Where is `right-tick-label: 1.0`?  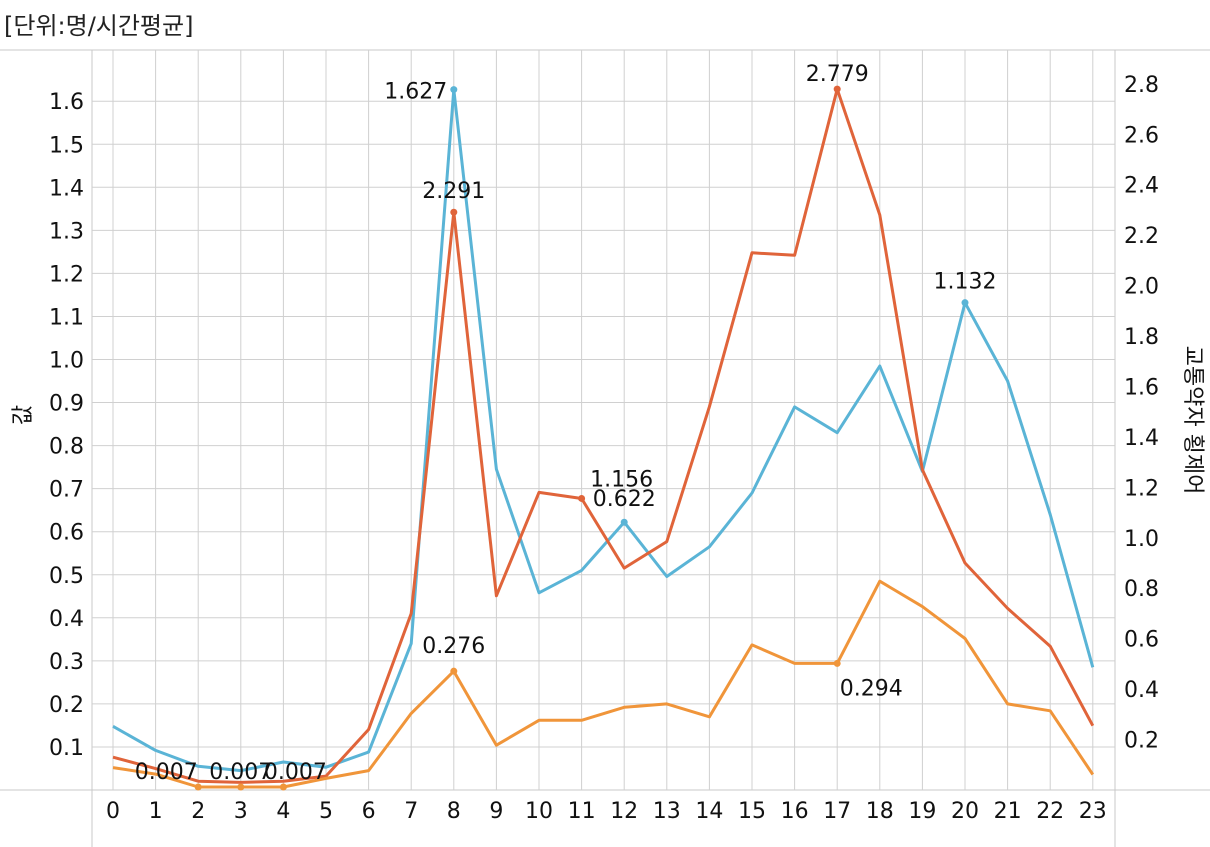
right-tick-label: 1.0 is located at coordinates (1141, 539).